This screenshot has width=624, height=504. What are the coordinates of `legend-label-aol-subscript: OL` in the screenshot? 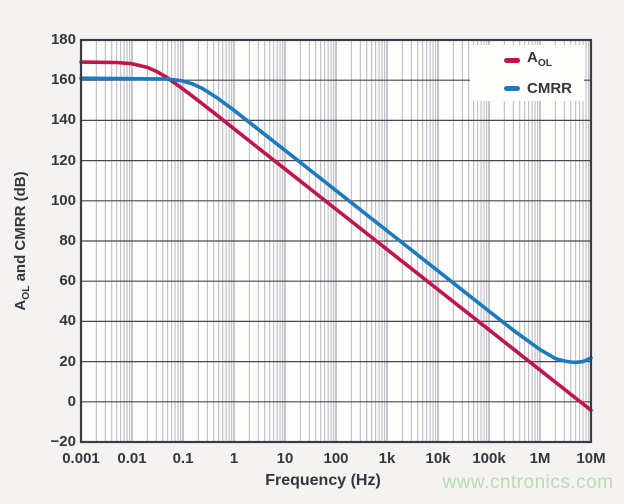 It's located at (544, 63).